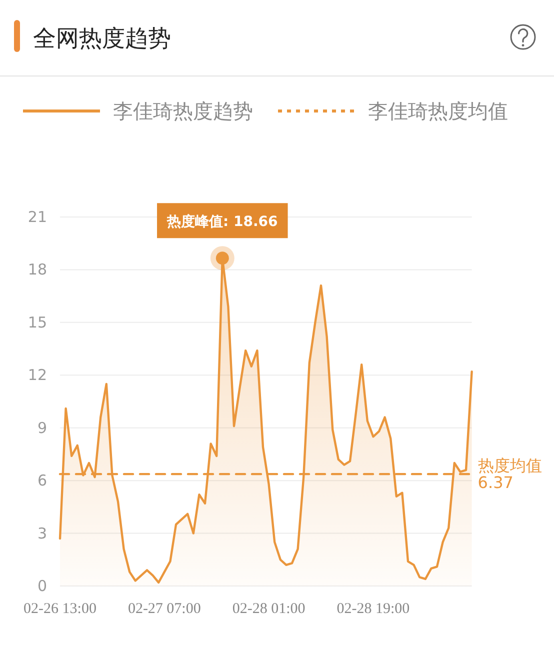 This screenshot has height=657, width=554. I want to click on x-tick-label: 02-26 13:00, so click(60, 609).